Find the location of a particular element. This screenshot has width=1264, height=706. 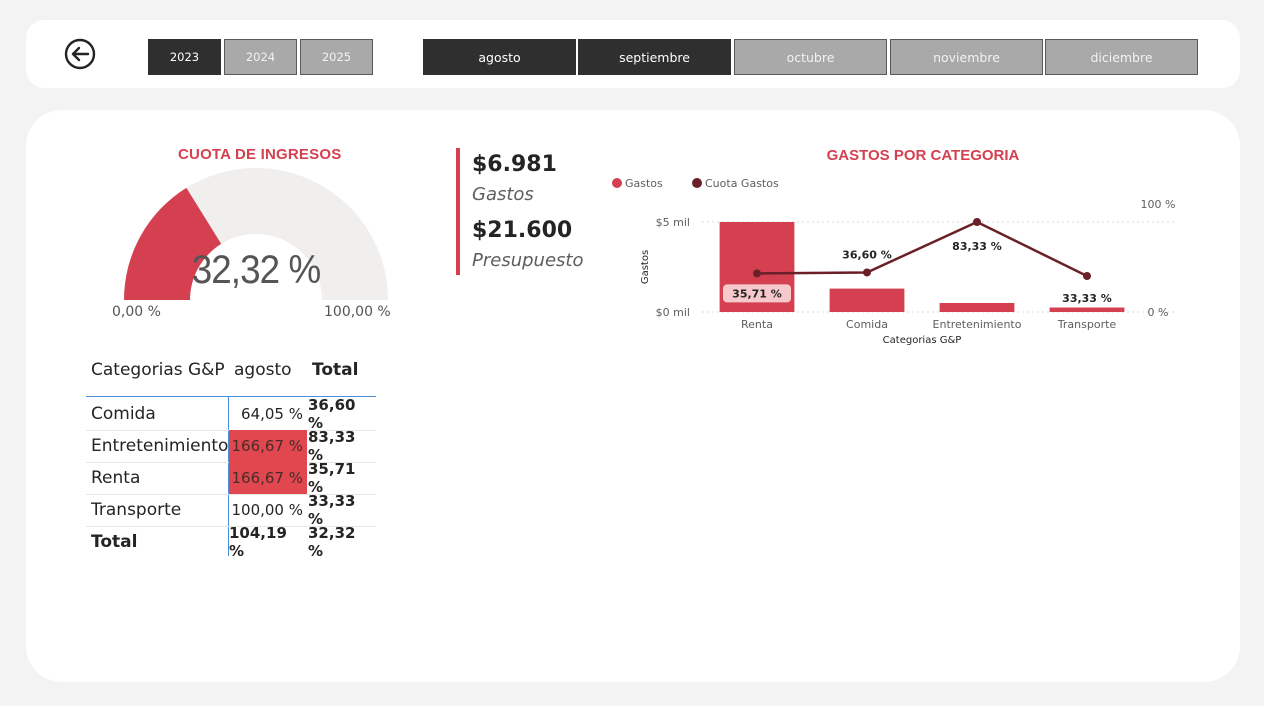

x-tick-label: Comida is located at coordinates (867, 324).